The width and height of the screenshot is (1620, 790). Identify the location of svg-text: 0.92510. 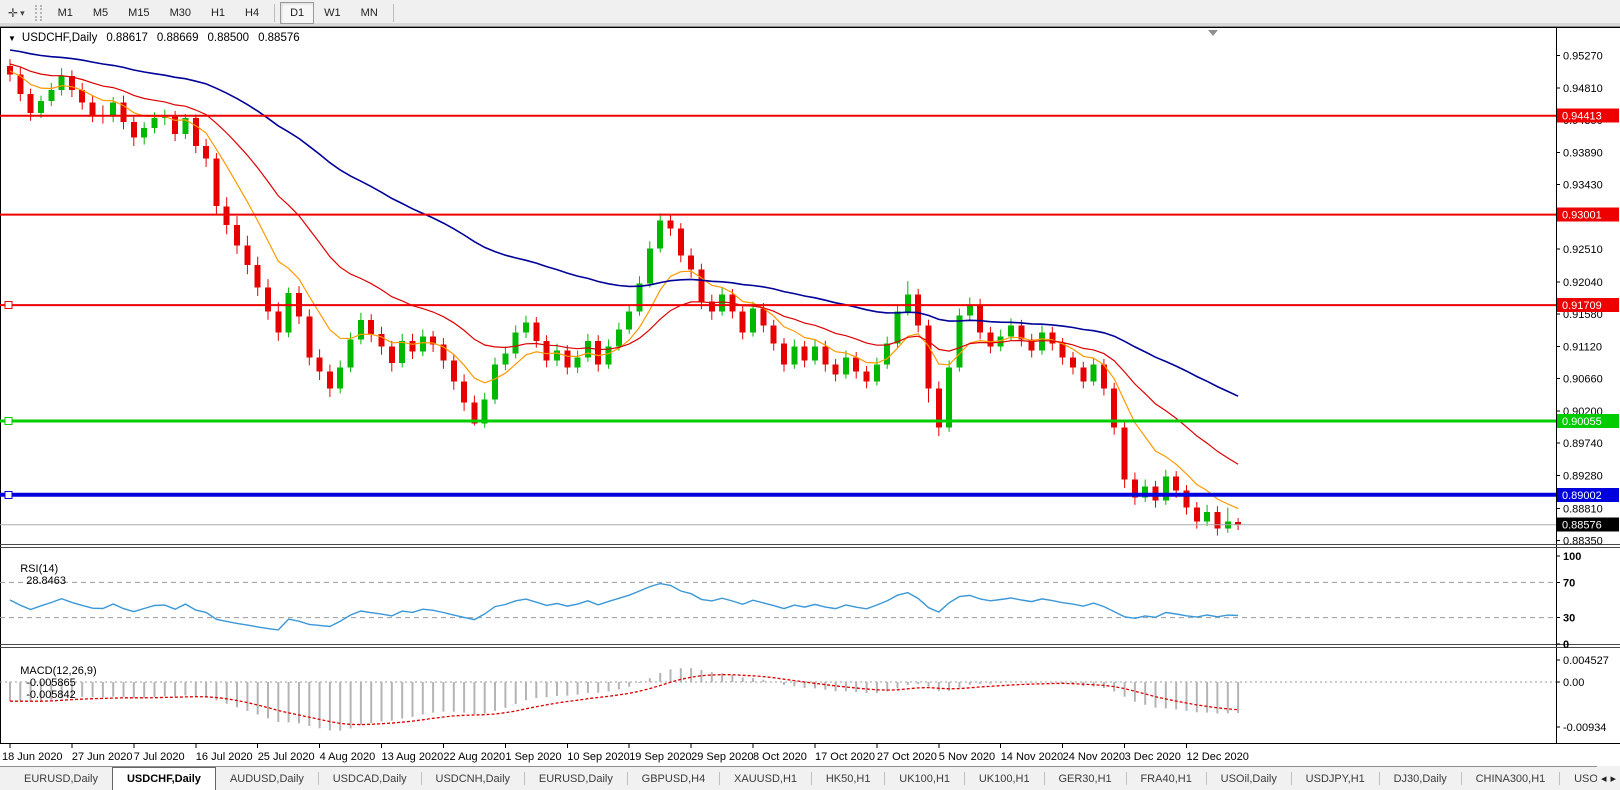
(1583, 250).